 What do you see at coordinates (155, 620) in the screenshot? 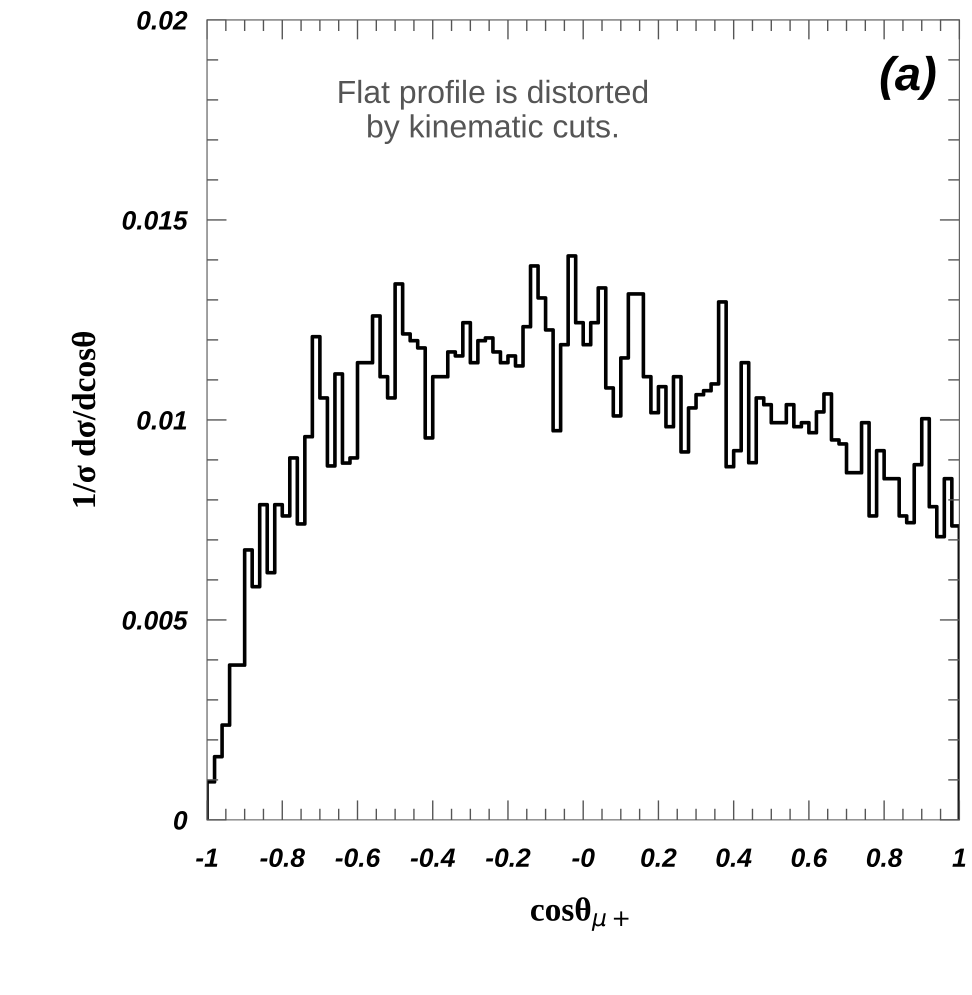
I see `y-tick-label: 0.005` at bounding box center [155, 620].